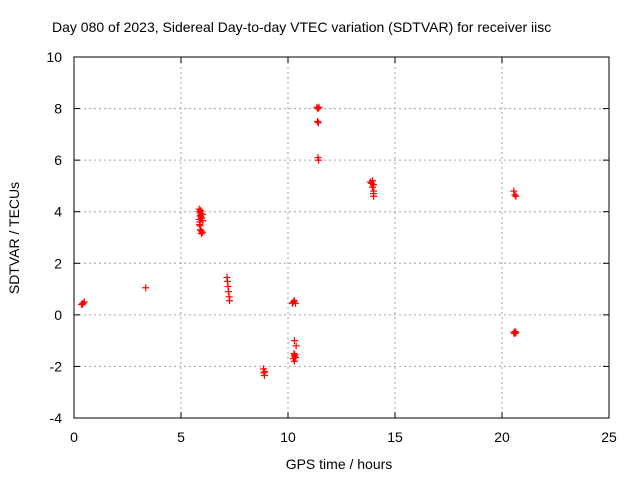 The height and width of the screenshot is (480, 640). I want to click on y-tick-label: 4, so click(58, 212).